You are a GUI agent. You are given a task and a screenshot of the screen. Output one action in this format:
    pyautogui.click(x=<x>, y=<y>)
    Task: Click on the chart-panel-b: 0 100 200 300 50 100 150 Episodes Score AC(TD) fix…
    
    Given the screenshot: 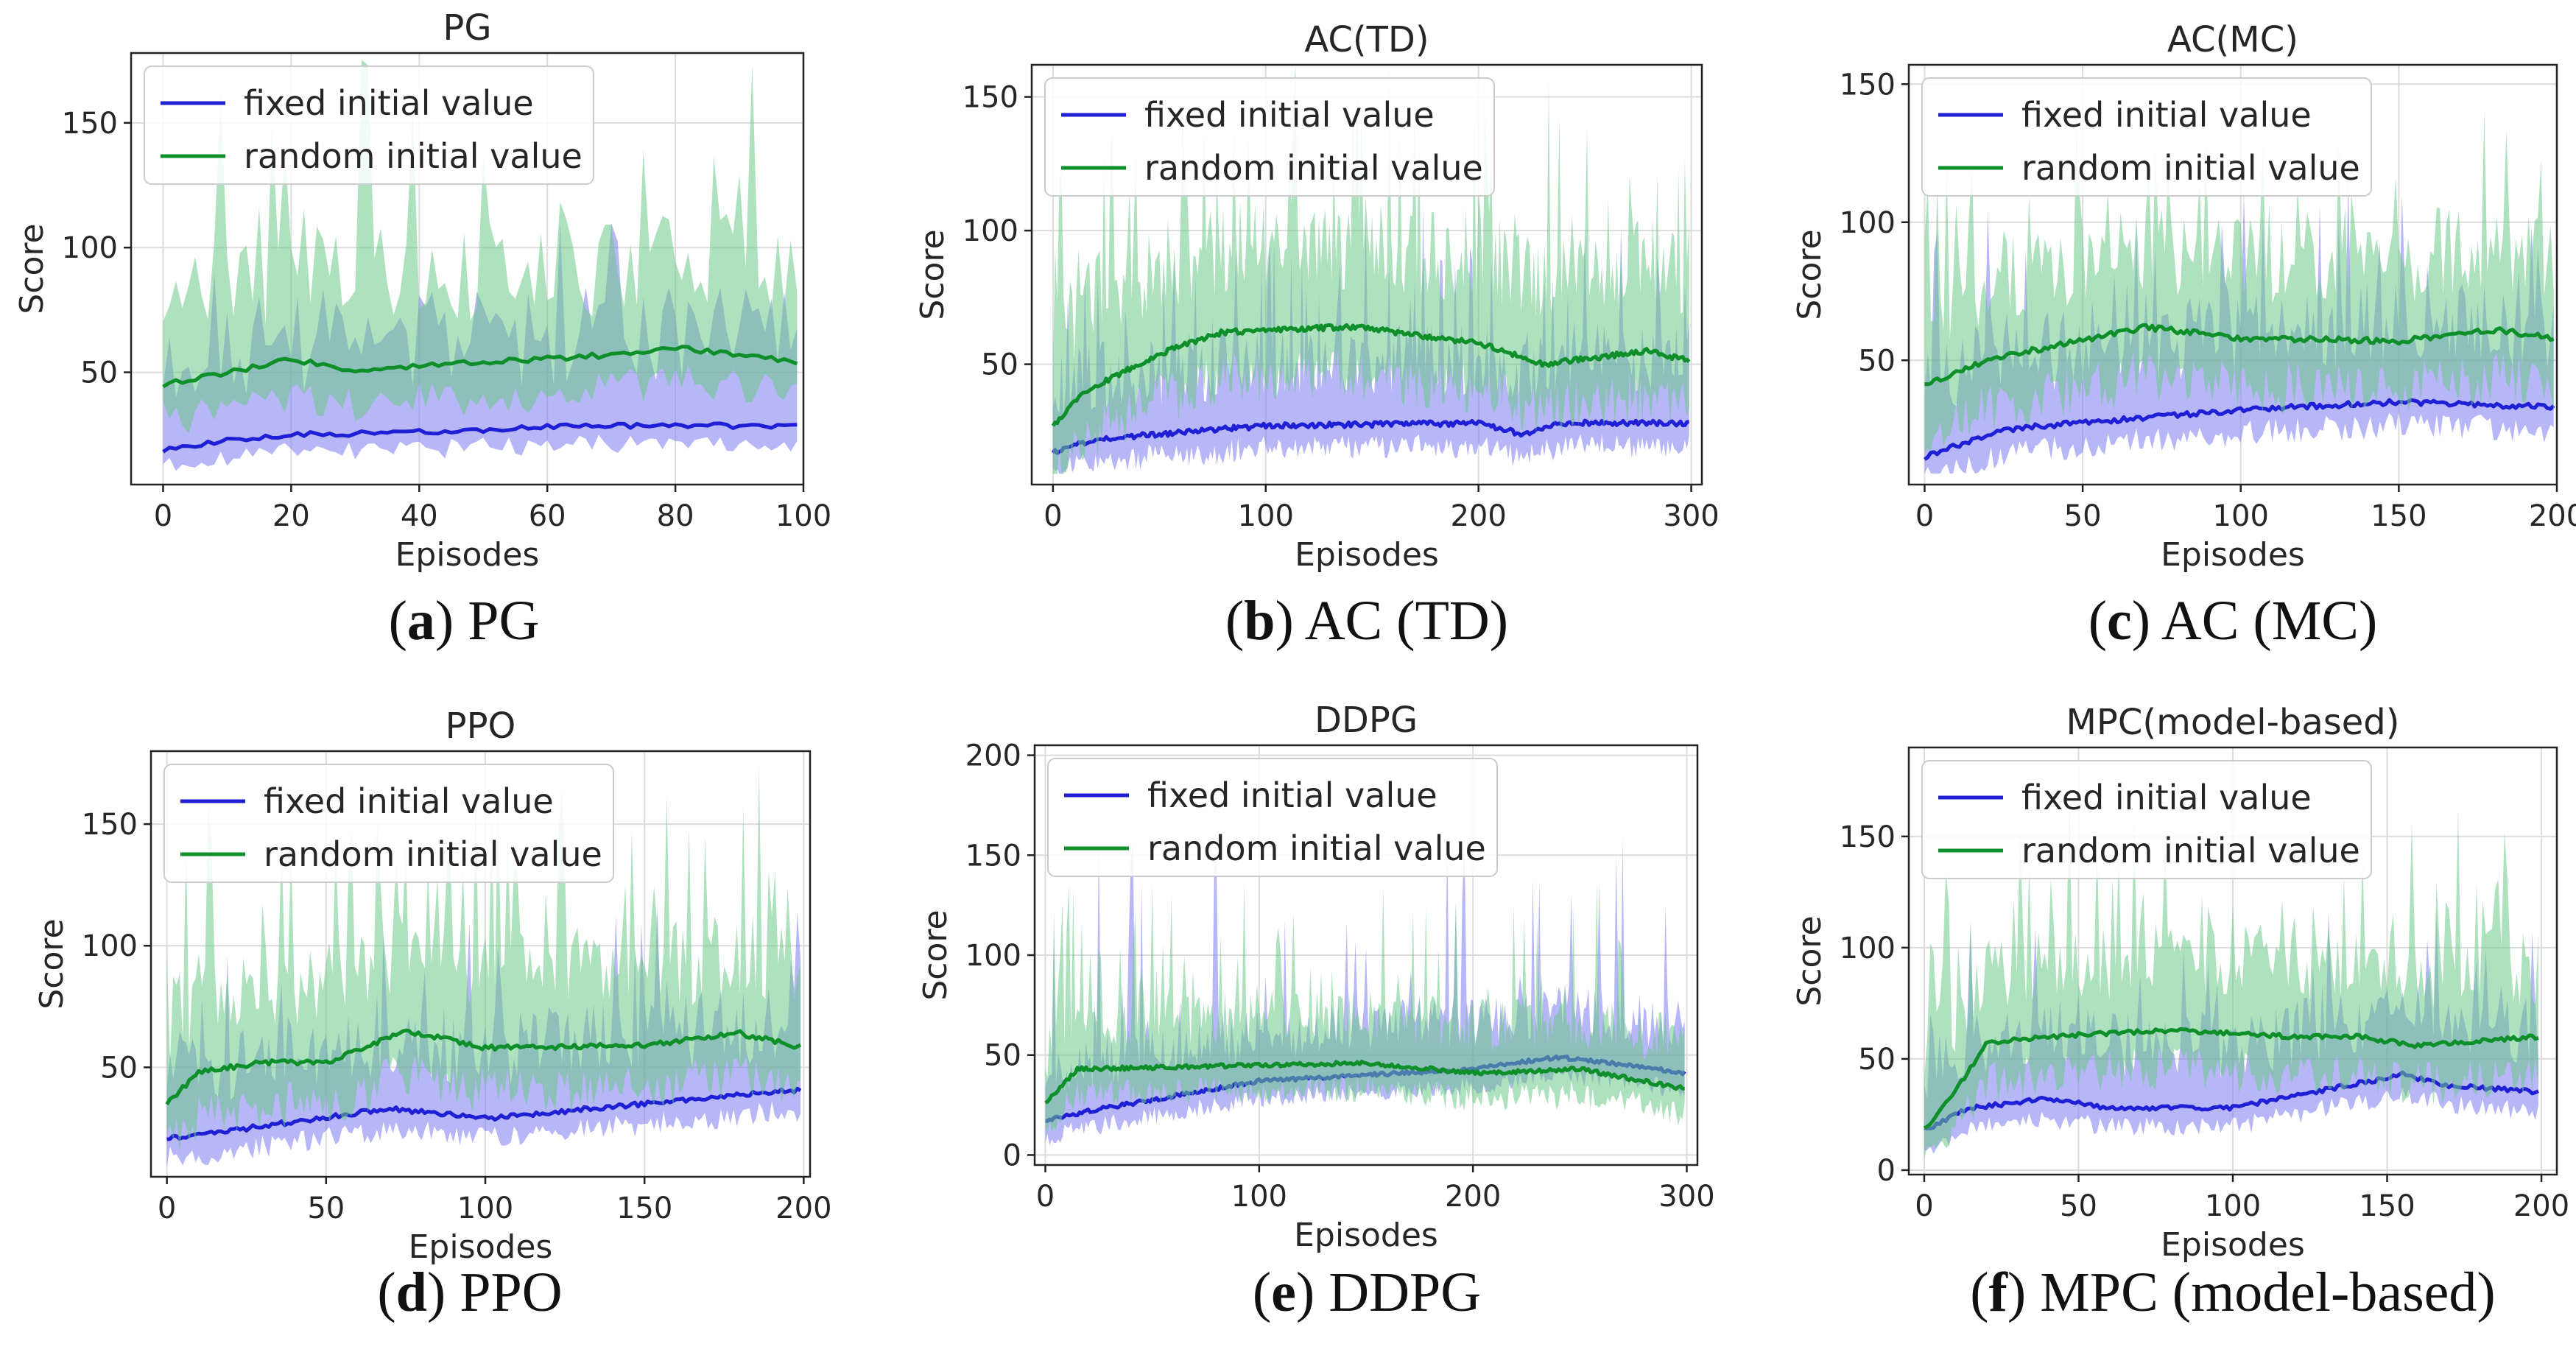 What is the action you would take?
    pyautogui.click(x=1317, y=335)
    